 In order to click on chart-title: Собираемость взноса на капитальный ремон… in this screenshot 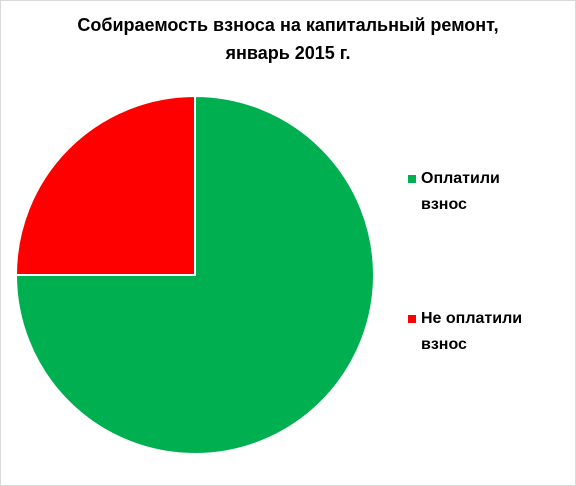, I will do `click(287, 25)`.